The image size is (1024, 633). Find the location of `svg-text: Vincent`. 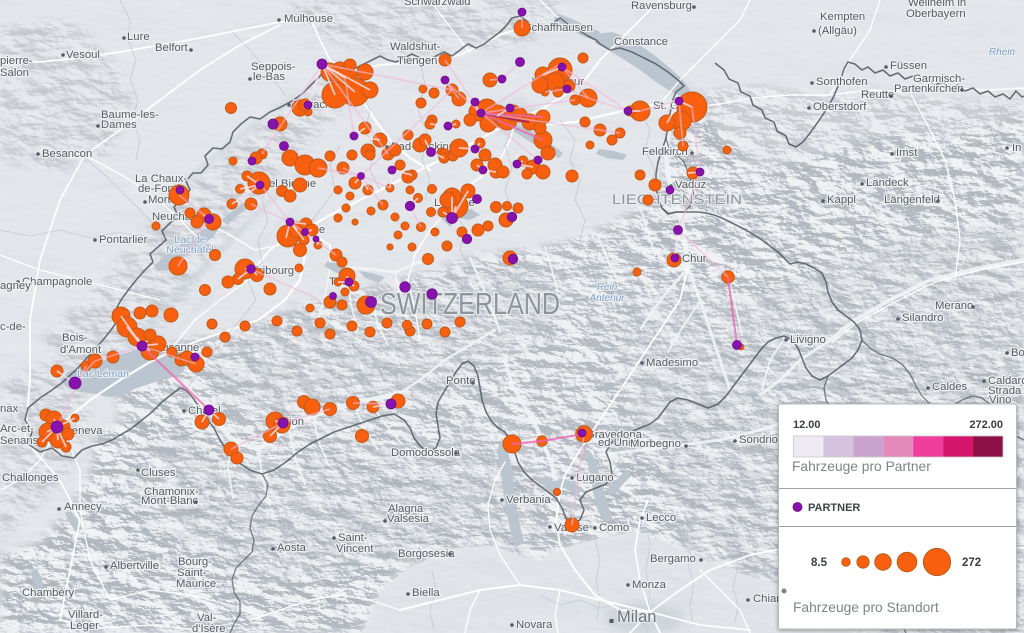

svg-text: Vincent is located at coordinates (355, 549).